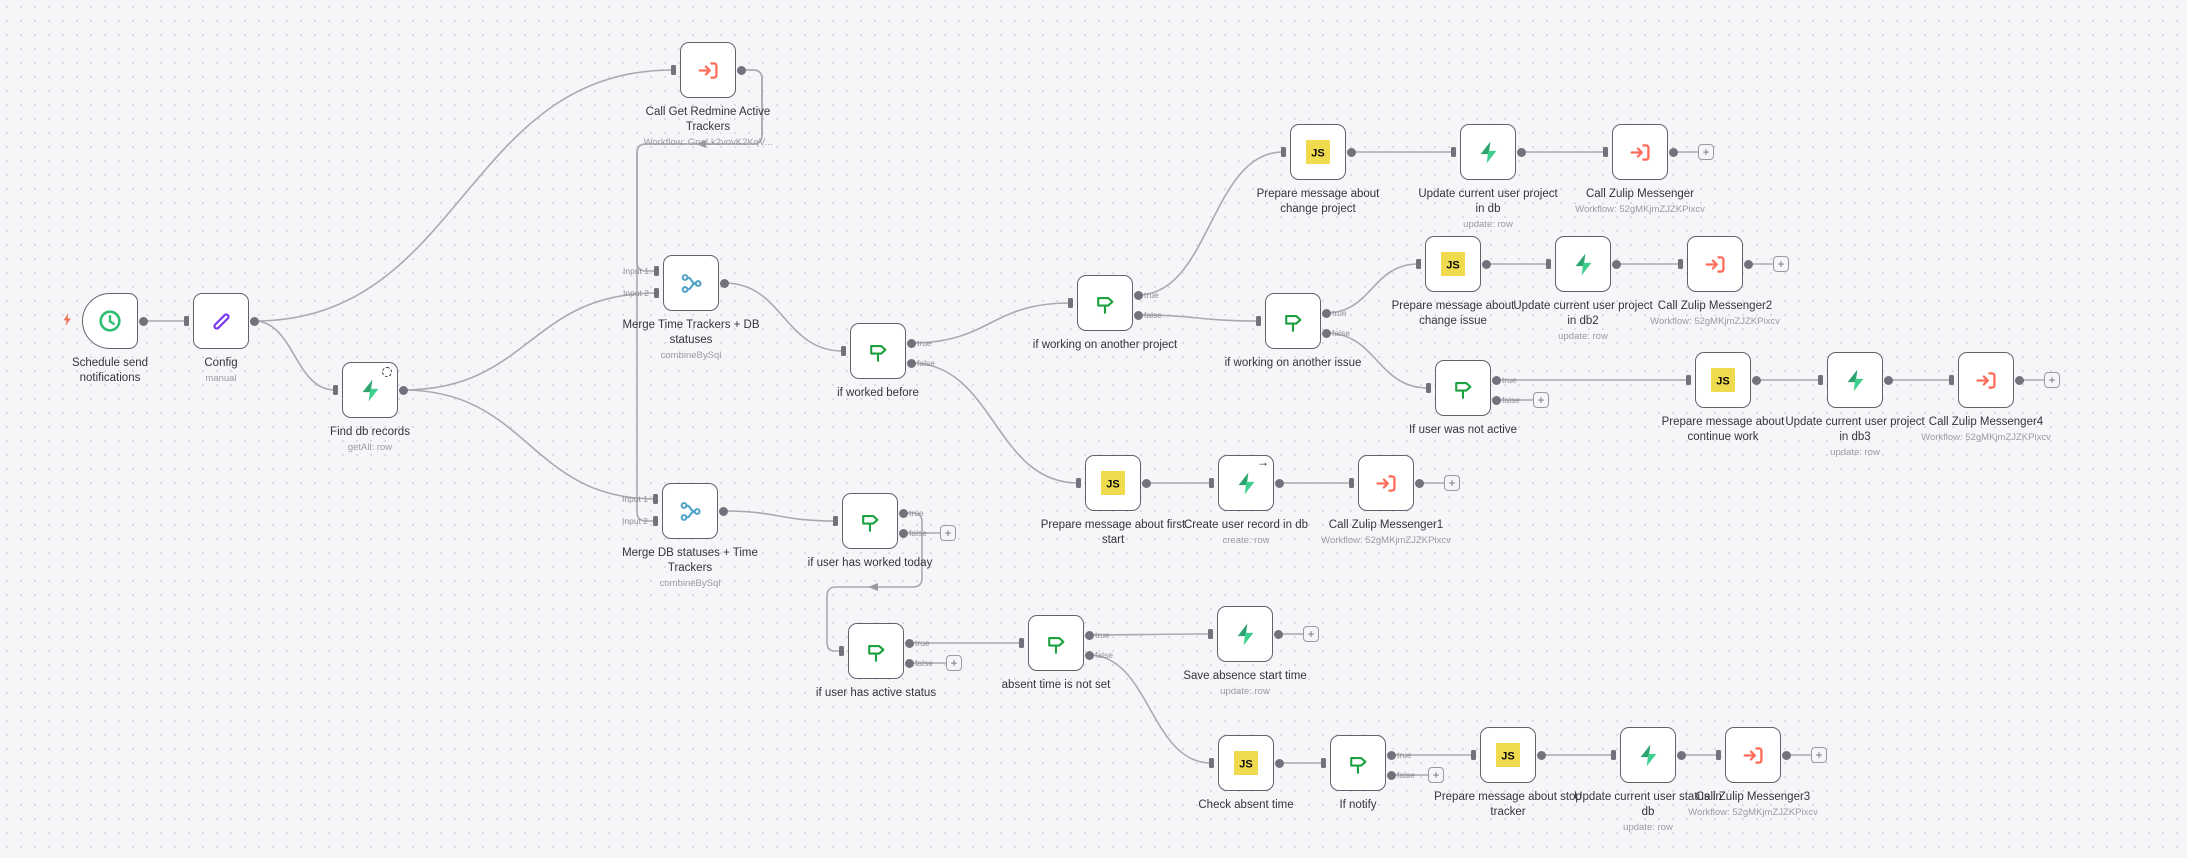 This screenshot has height=858, width=2187. Describe the element at coordinates (1245, 634) in the screenshot. I see `node-save-absence-start-time` at that location.